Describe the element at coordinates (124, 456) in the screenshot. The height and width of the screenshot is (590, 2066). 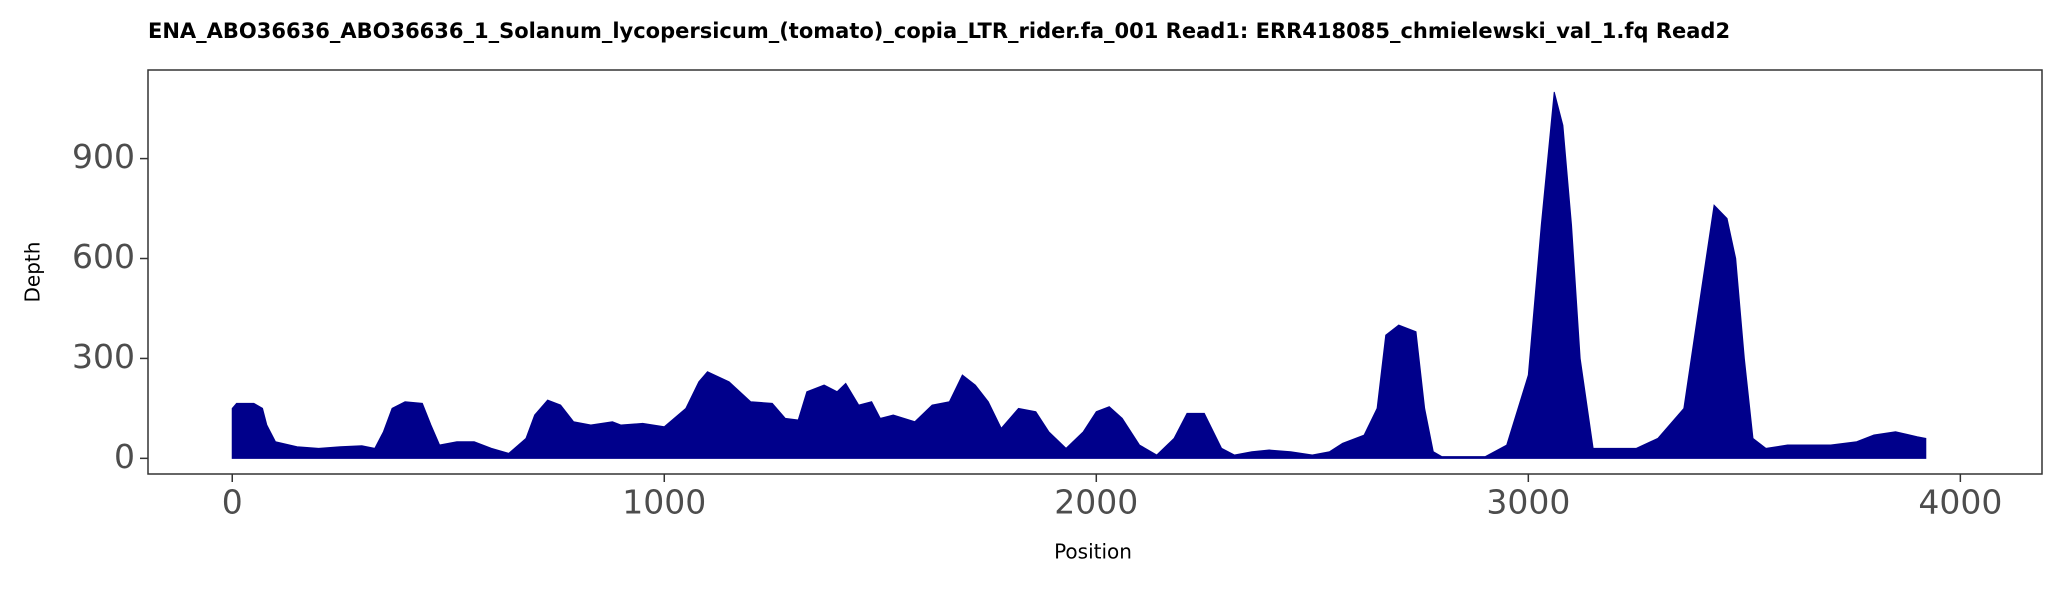
I see `y-tick-label: 0` at that location.